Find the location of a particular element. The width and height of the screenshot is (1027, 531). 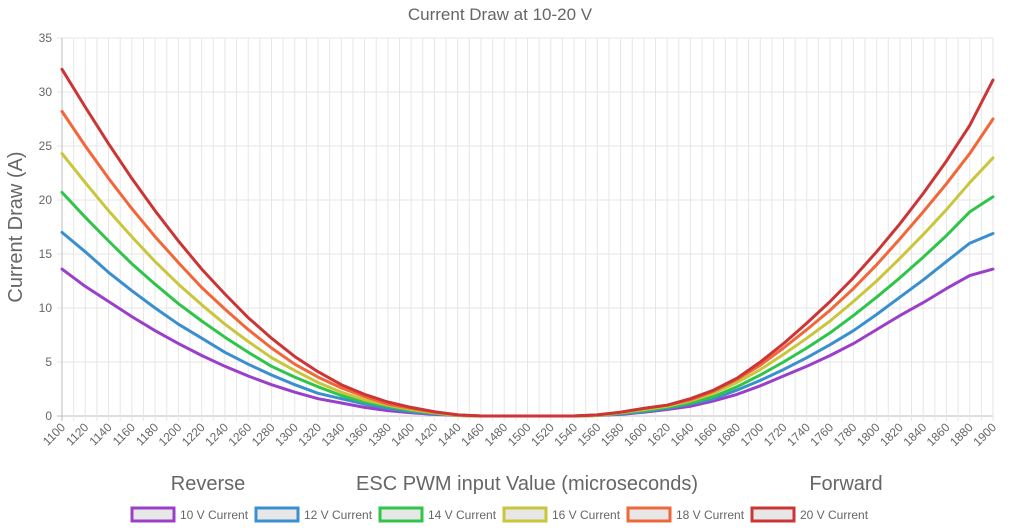

x-tick-label: 1440 is located at coordinates (449, 434).